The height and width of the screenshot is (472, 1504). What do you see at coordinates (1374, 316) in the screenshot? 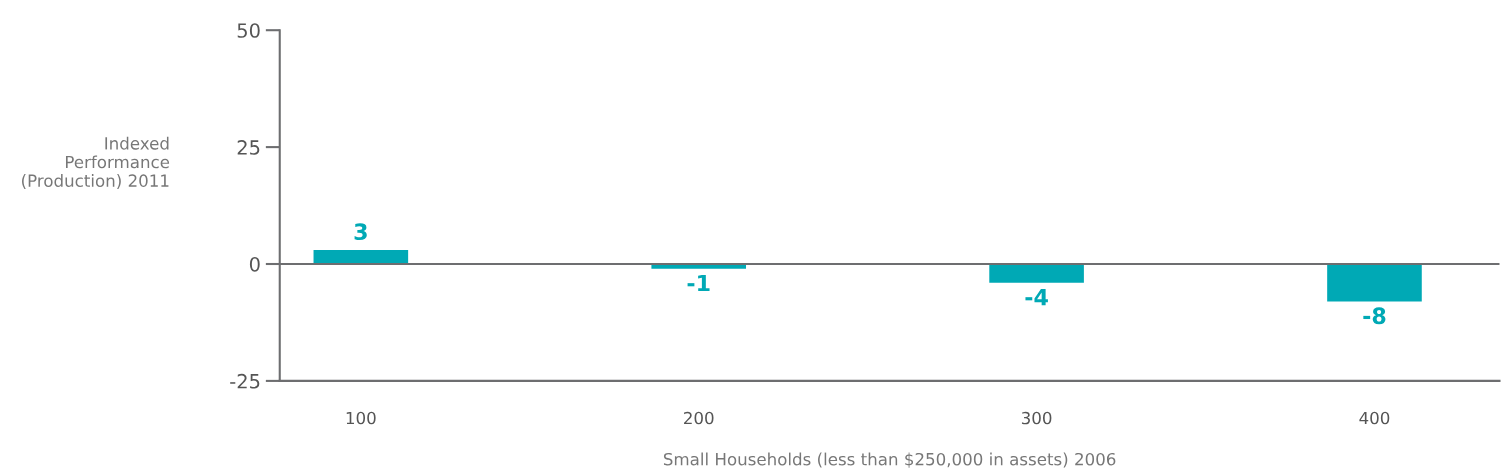
I see `data-label: -8` at bounding box center [1374, 316].